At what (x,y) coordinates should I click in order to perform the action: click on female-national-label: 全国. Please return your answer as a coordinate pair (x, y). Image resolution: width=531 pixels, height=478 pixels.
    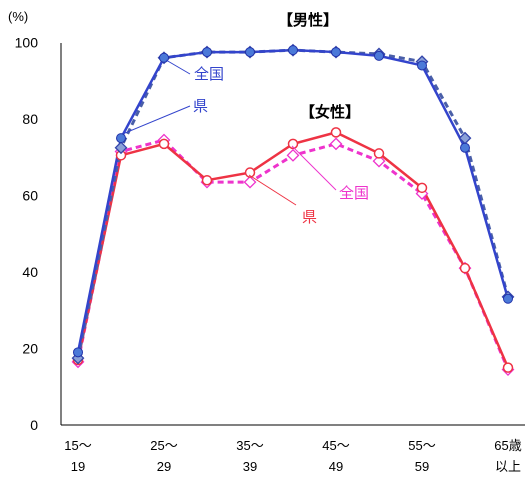
    Looking at the image, I should click on (354, 193).